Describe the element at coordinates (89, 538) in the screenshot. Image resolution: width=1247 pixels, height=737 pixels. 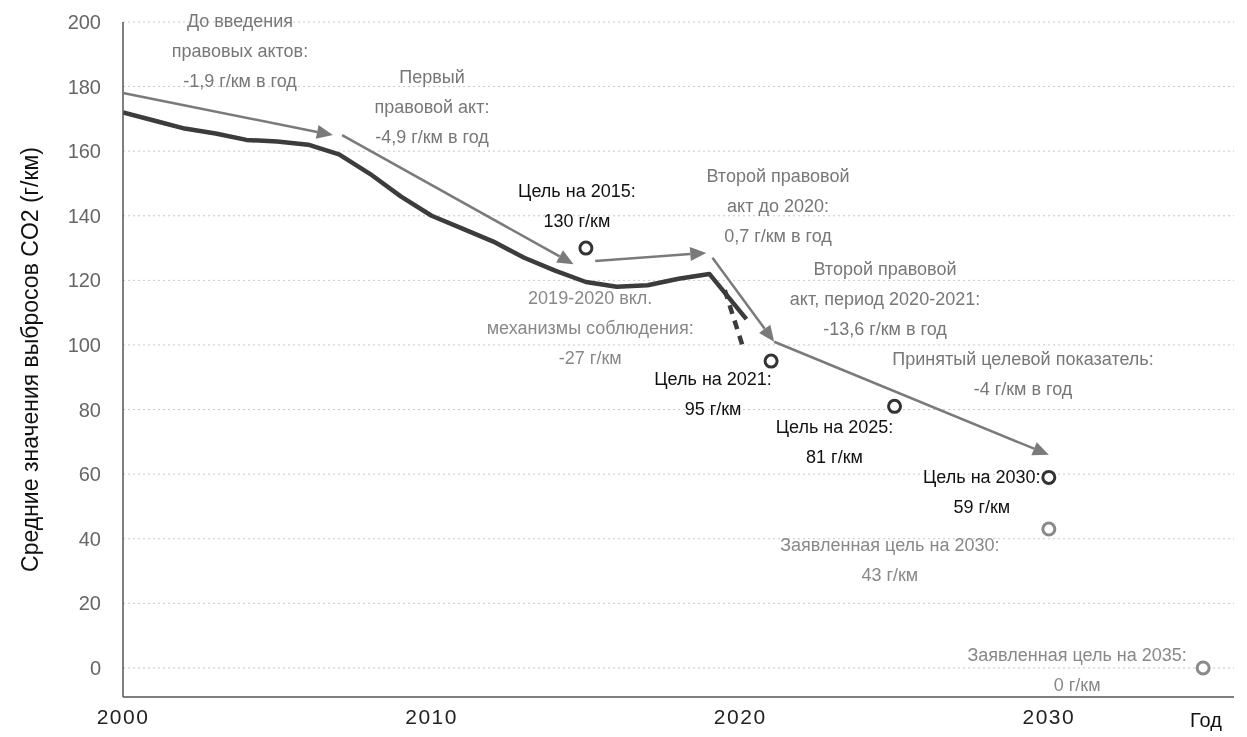
I see `y-tick-label: 40` at that location.